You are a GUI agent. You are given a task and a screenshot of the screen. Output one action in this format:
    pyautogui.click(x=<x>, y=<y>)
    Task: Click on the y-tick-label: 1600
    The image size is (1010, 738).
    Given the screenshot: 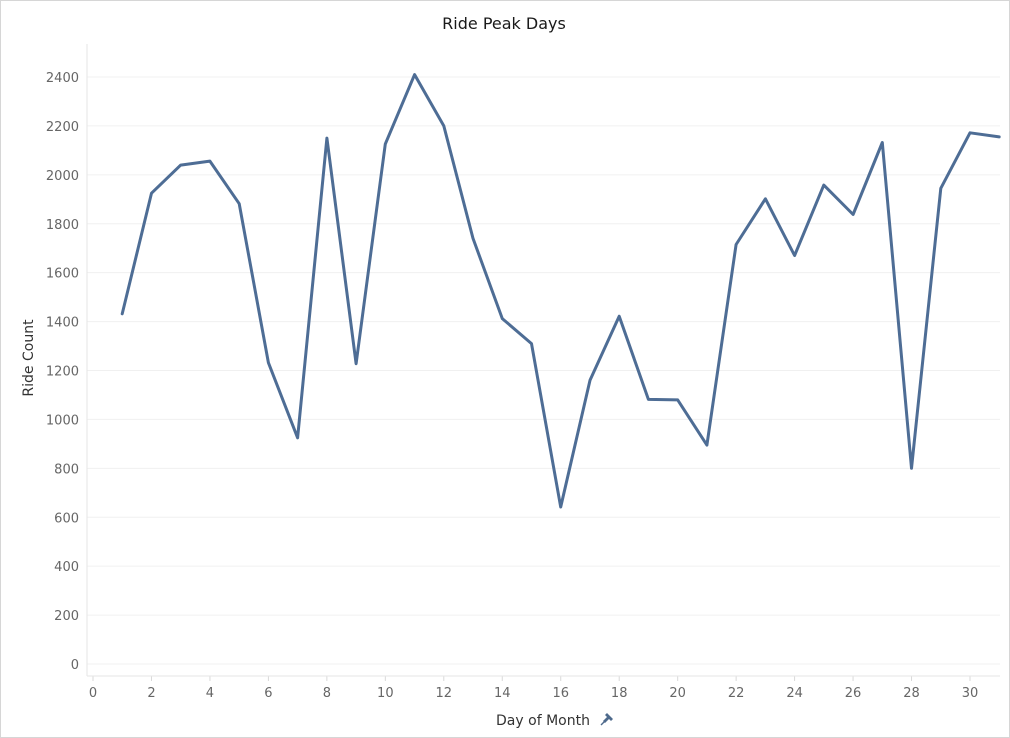 What is the action you would take?
    pyautogui.click(x=62, y=274)
    